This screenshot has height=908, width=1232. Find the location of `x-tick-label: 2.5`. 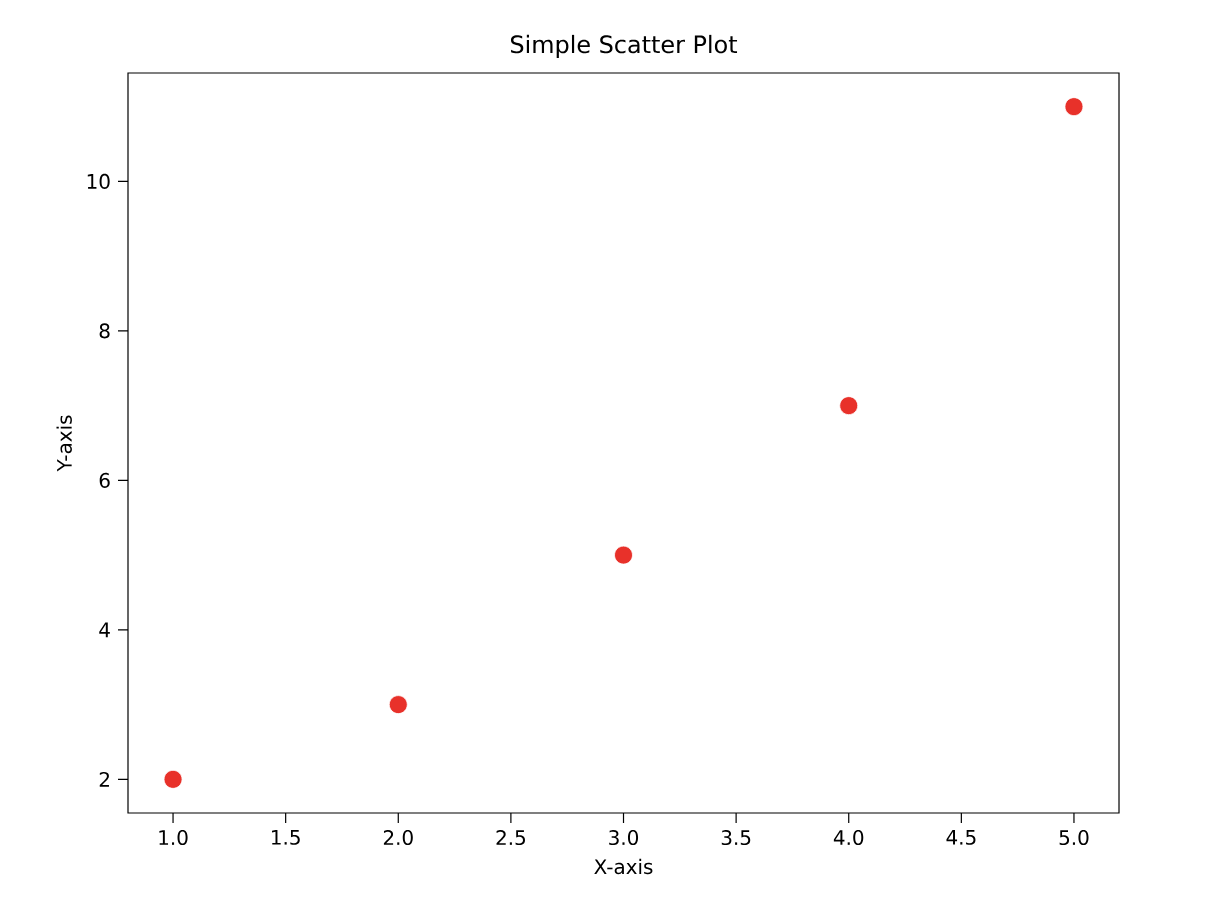

x-tick-label: 2.5 is located at coordinates (510, 838).